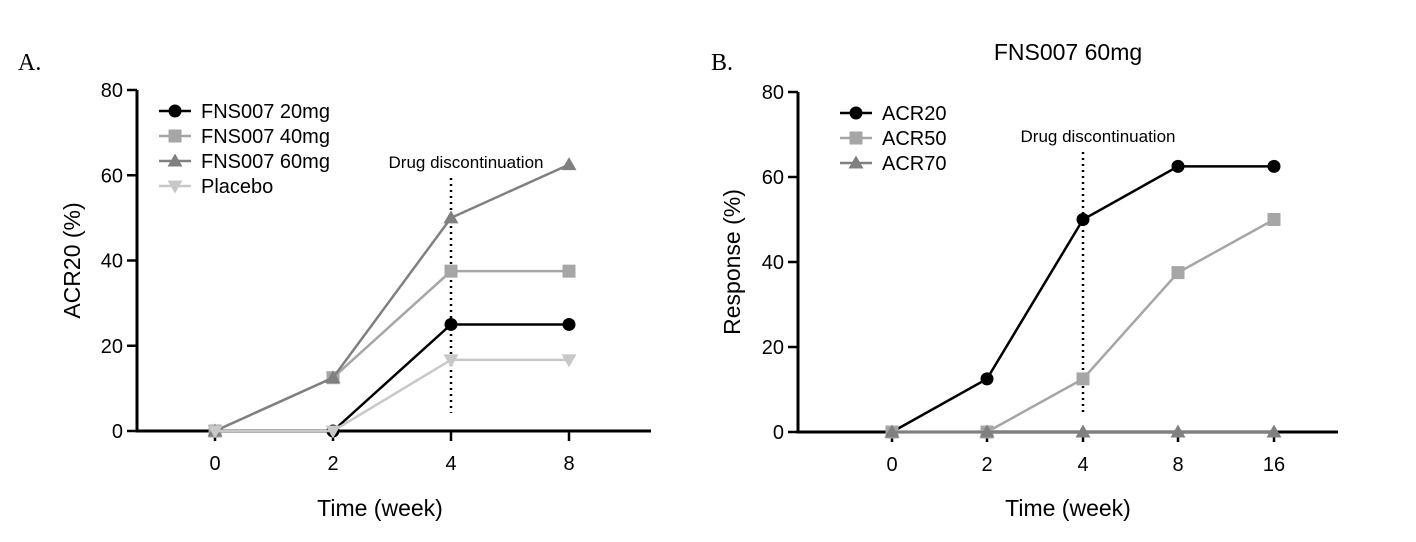  What do you see at coordinates (722, 63) in the screenshot?
I see `panel-b-letter: B.` at bounding box center [722, 63].